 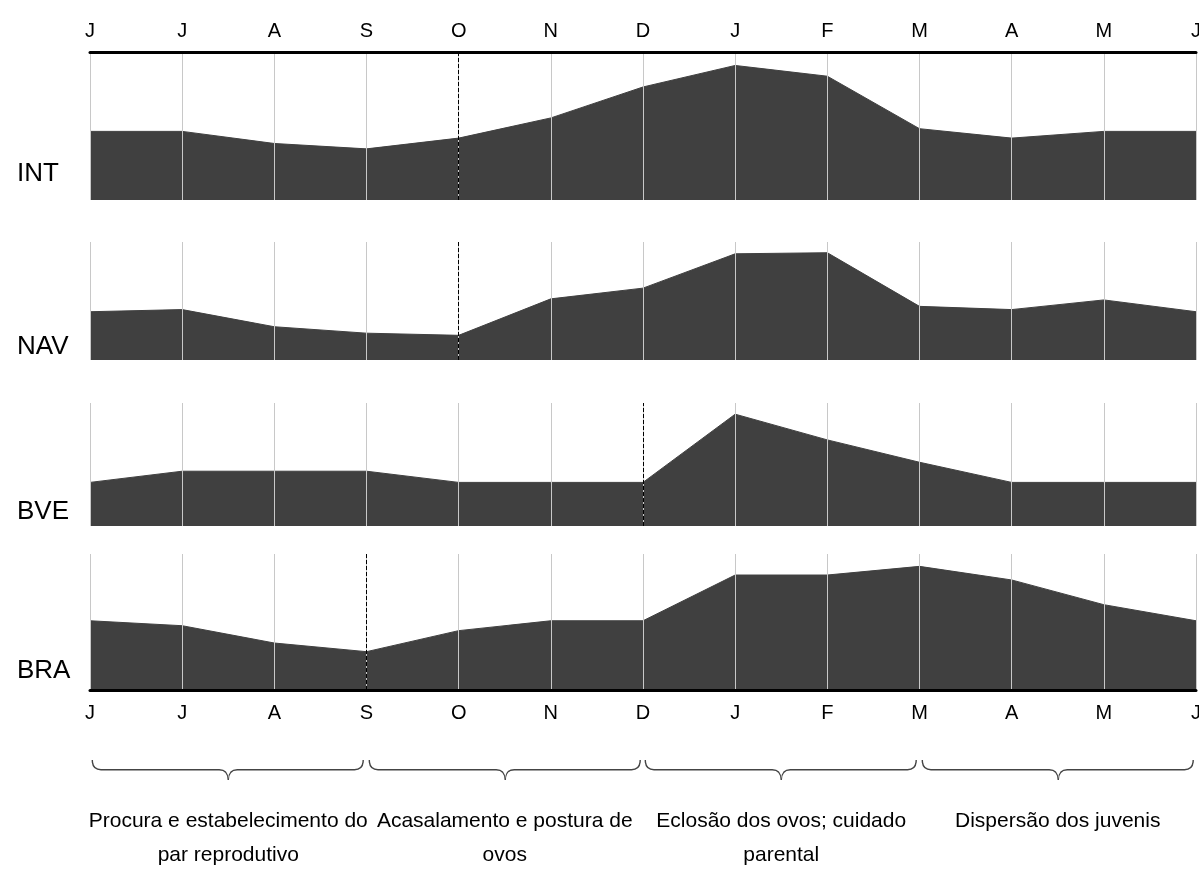 I want to click on text: Dispersão dos juvenis, so click(x=1058, y=820).